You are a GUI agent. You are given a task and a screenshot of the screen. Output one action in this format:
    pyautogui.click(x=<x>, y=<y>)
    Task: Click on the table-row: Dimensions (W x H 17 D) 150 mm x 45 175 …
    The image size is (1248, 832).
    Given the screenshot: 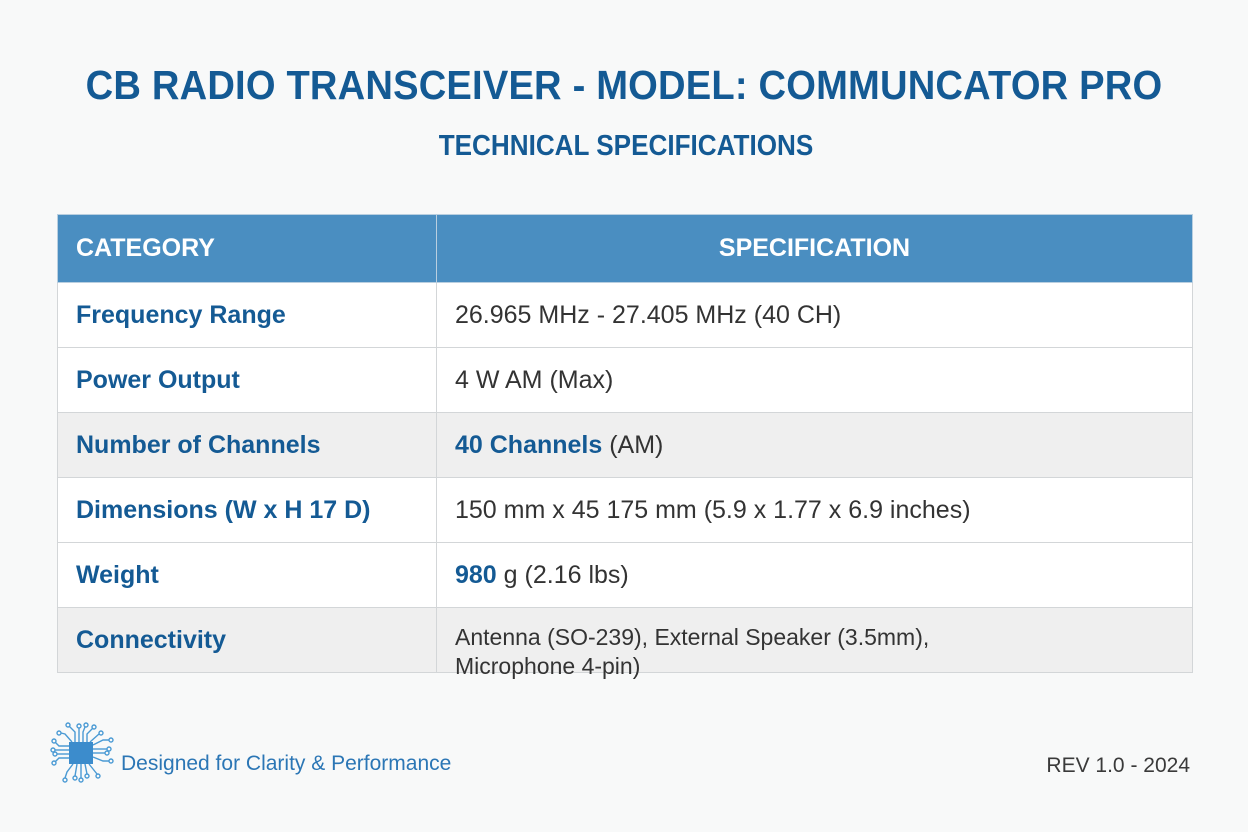 What is the action you would take?
    pyautogui.click(x=625, y=510)
    